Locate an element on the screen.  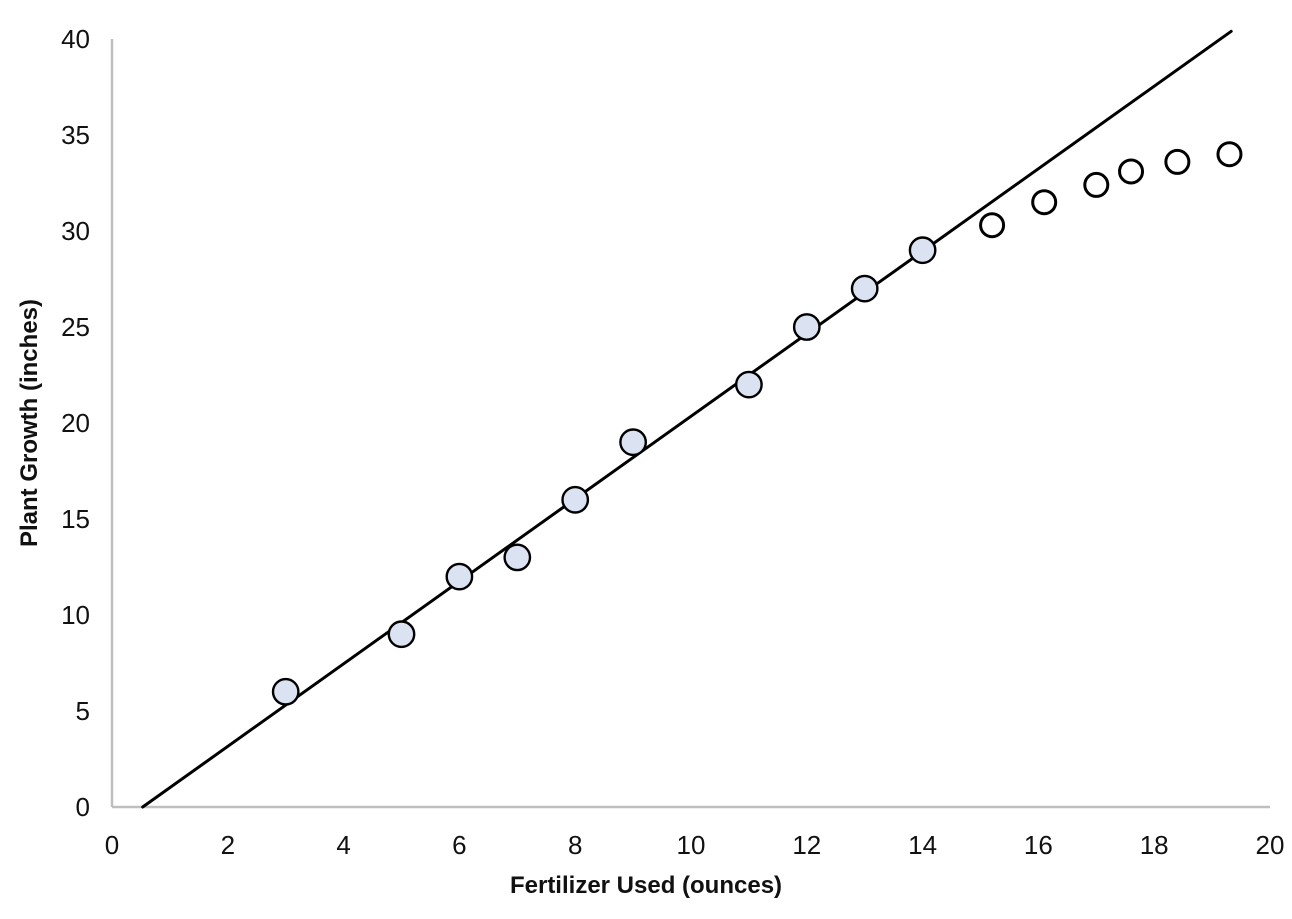
y-tick-label: 40 is located at coordinates (75, 39).